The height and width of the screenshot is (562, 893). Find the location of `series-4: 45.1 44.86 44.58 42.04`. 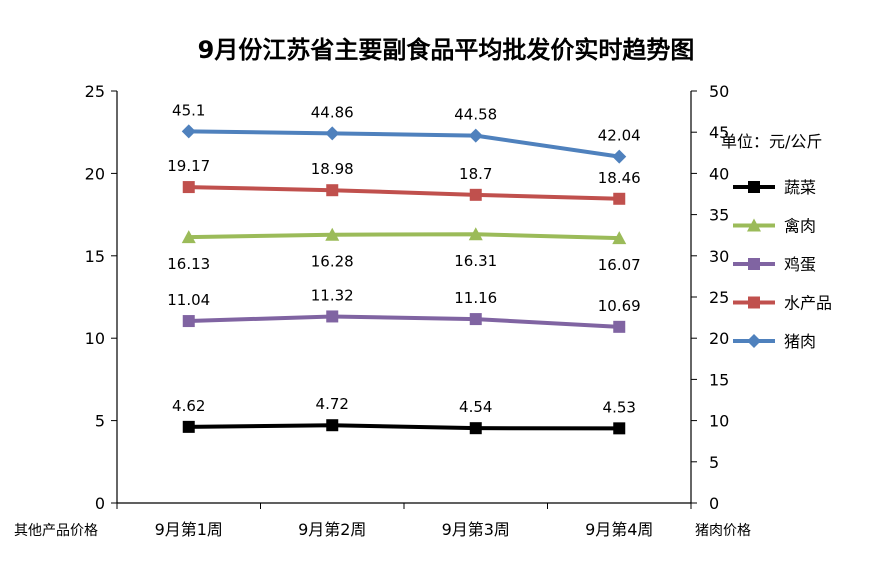

series-4: 45.1 44.86 44.58 42.04 is located at coordinates (406, 132).